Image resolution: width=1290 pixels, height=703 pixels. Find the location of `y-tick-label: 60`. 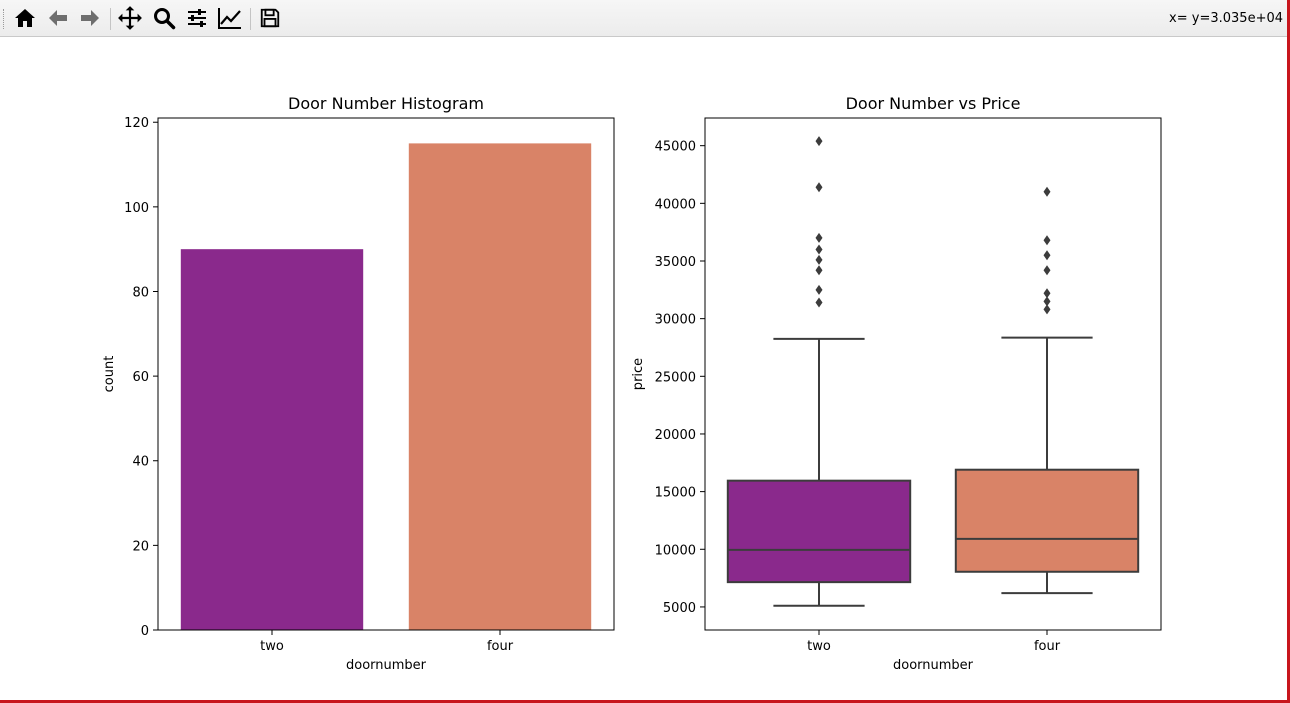

y-tick-label: 60 is located at coordinates (140, 377).